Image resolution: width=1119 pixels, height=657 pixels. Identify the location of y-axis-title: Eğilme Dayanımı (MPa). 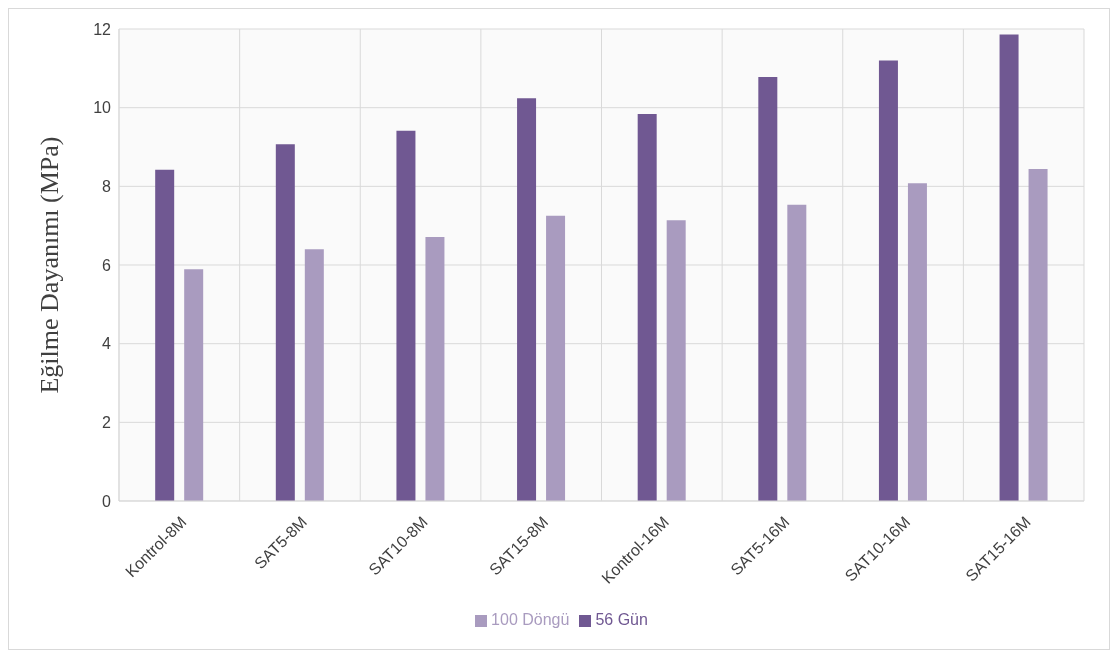
(50, 265).